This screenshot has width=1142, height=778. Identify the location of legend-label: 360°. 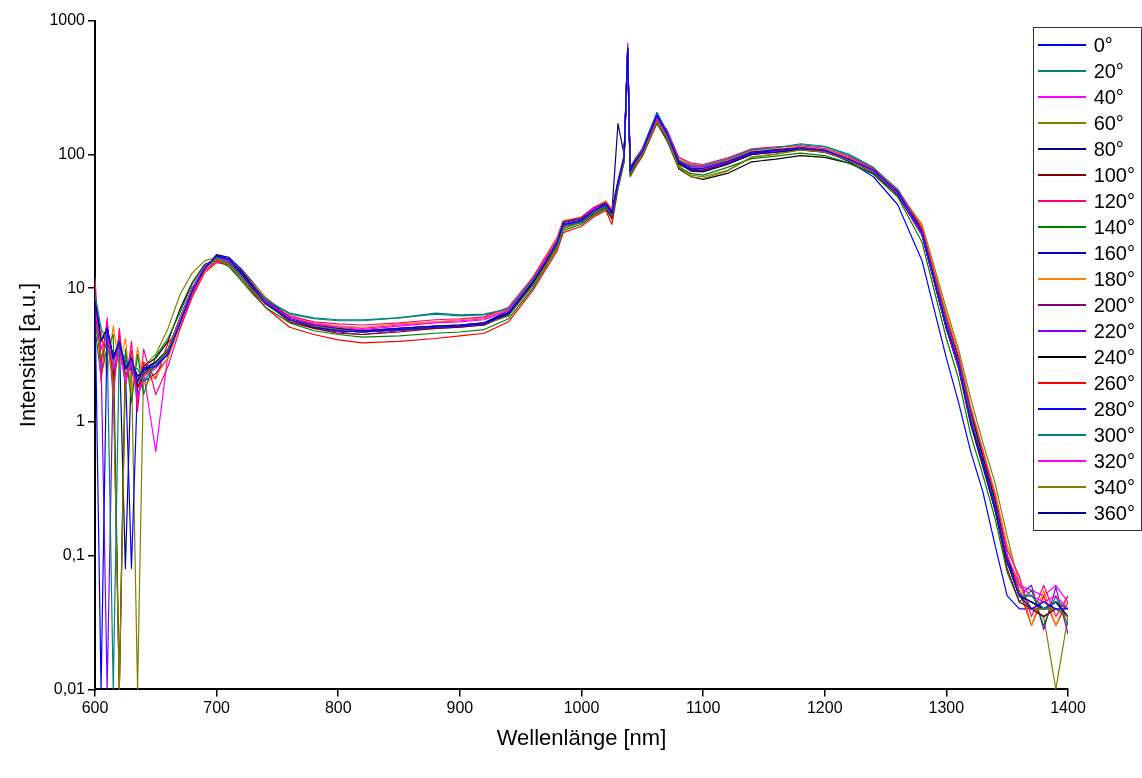
(1114, 513).